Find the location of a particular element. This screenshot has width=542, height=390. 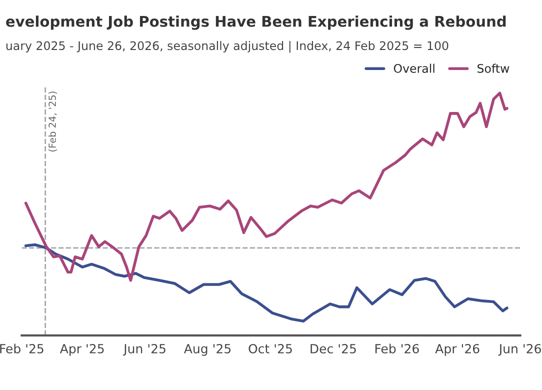

ref-line-label: (Feb 24, '25) is located at coordinates (53, 122).